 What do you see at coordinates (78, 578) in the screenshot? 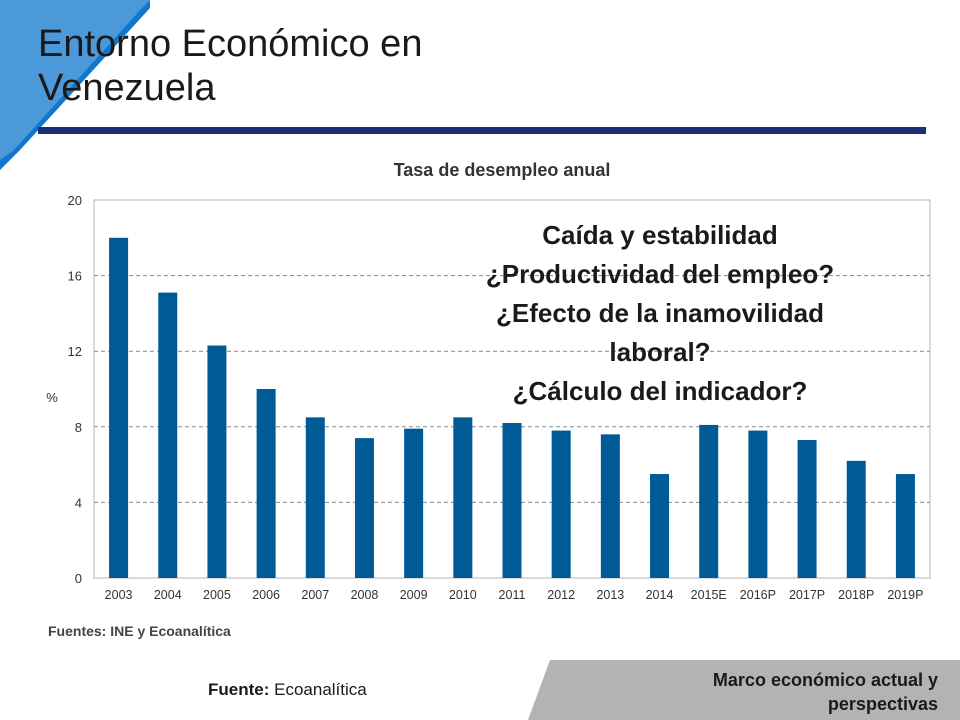
I see `y-tick-label: 0` at bounding box center [78, 578].